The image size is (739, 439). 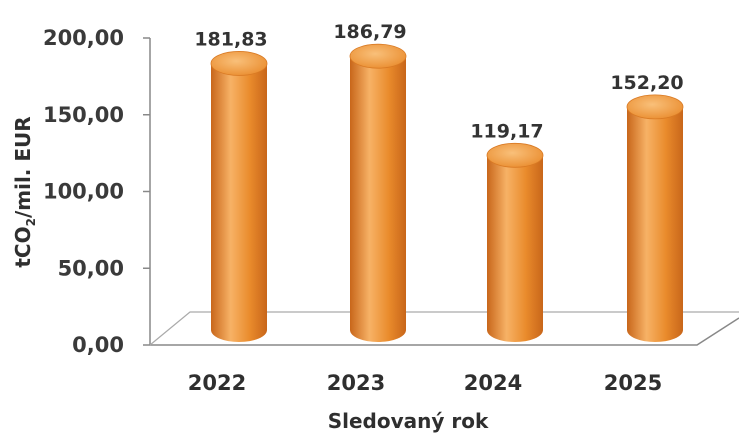 I want to click on floor-plane, so click(x=444, y=331).